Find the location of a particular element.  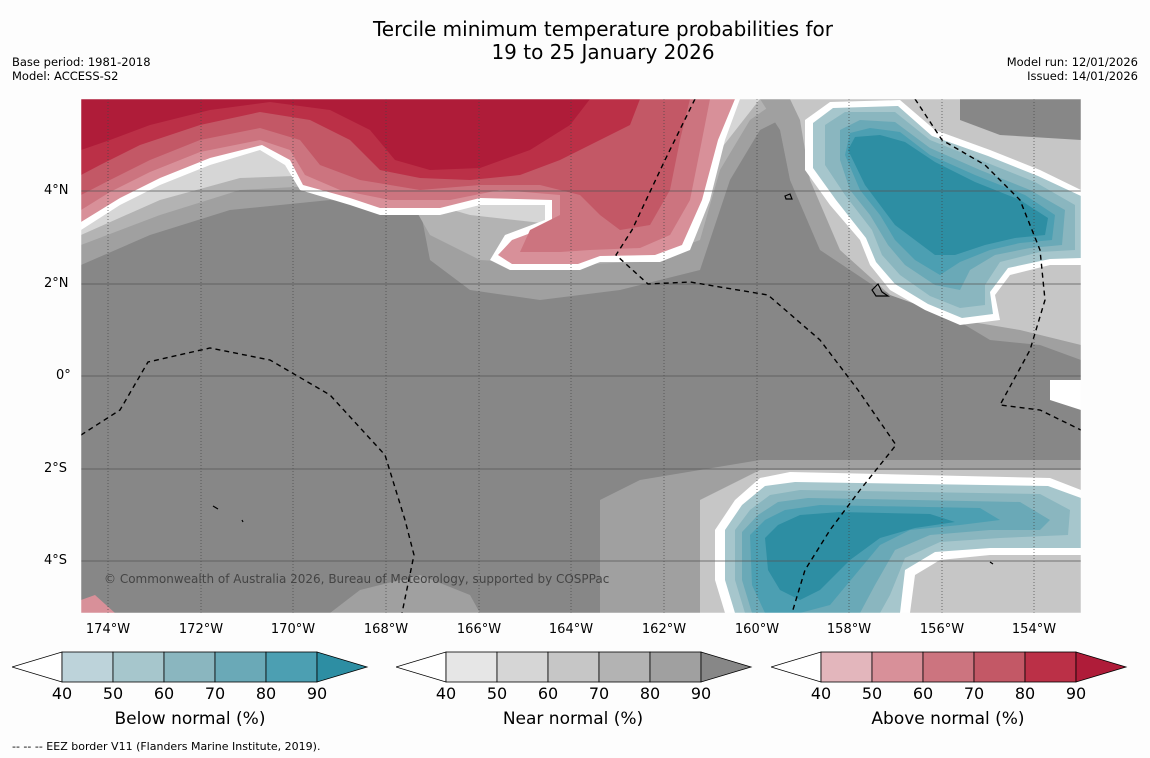

colorbar-near-normal is located at coordinates (574, 667).